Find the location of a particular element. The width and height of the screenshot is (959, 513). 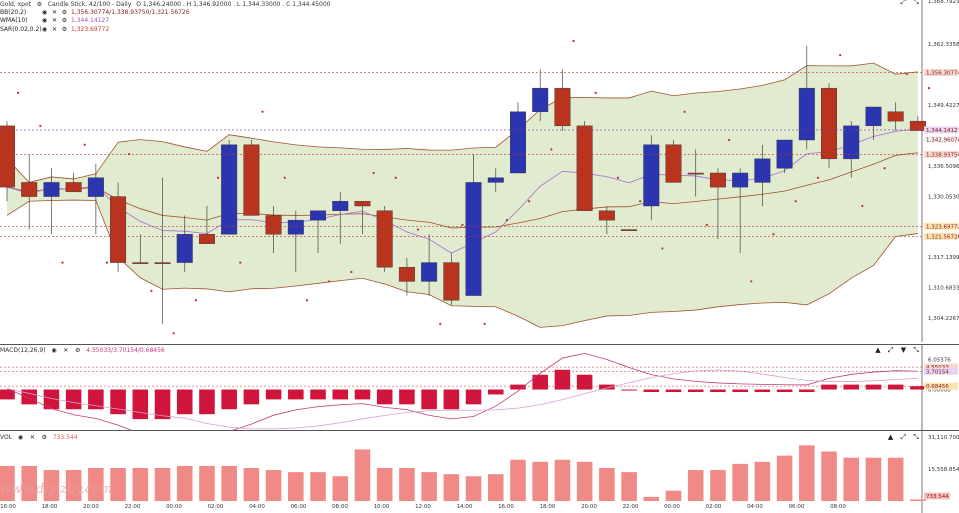

time-tick-label: 18:00 is located at coordinates (548, 507).